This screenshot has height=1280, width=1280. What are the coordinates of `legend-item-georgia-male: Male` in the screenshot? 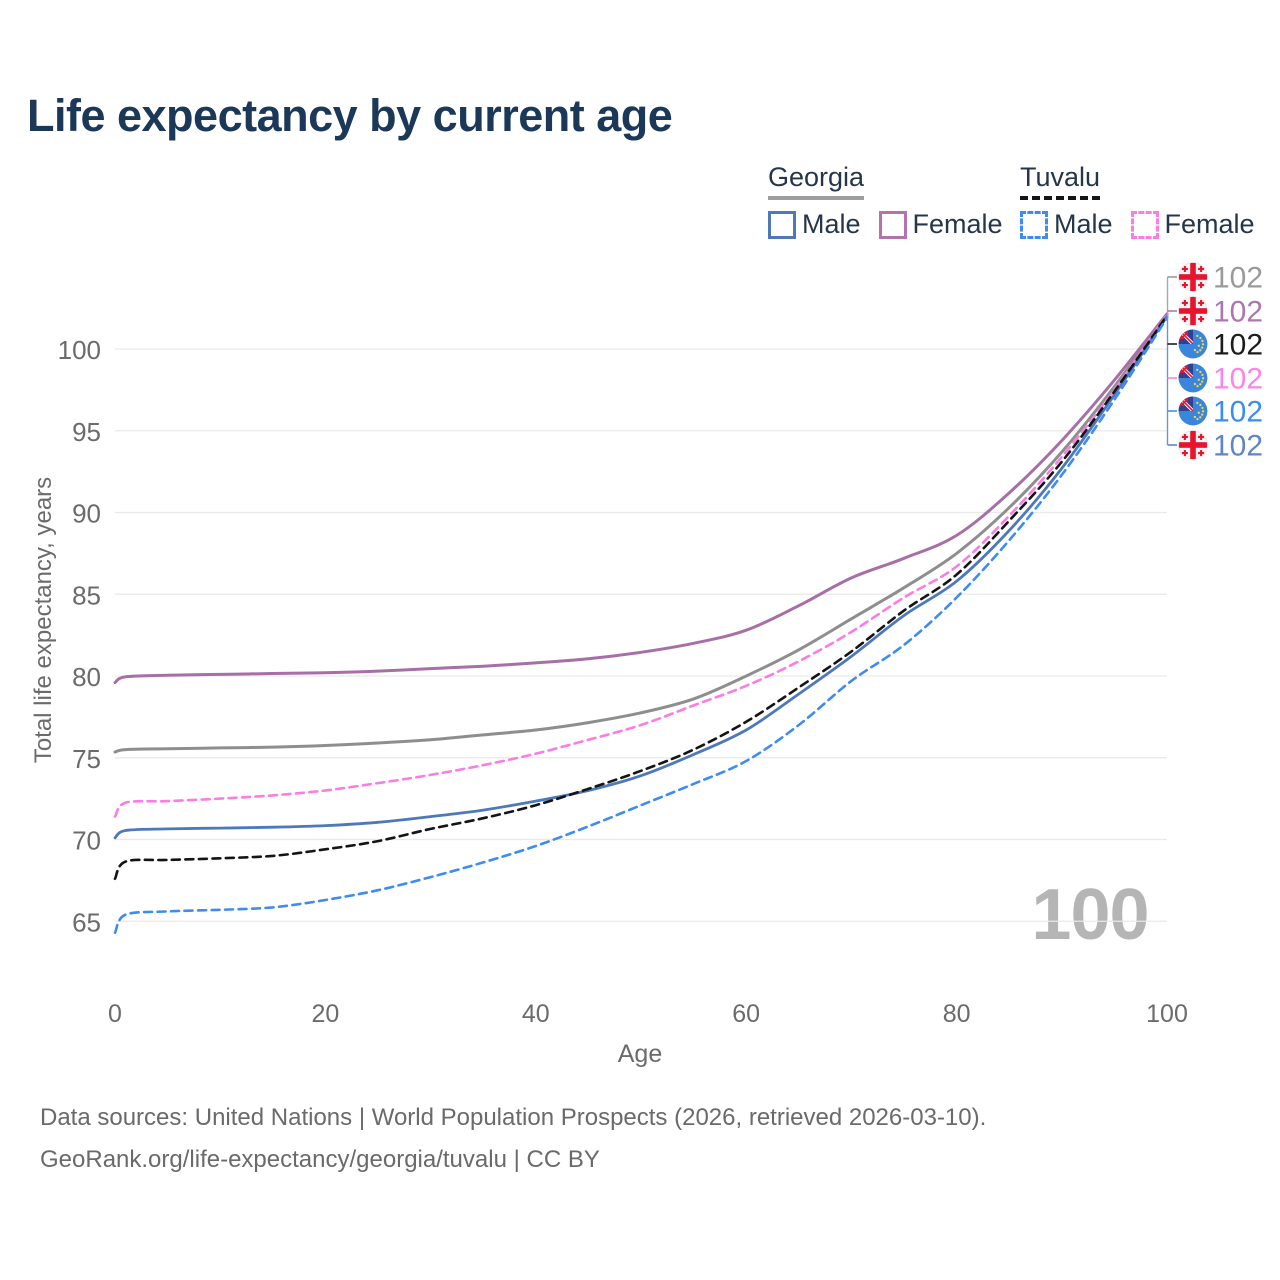 It's located at (814, 224).